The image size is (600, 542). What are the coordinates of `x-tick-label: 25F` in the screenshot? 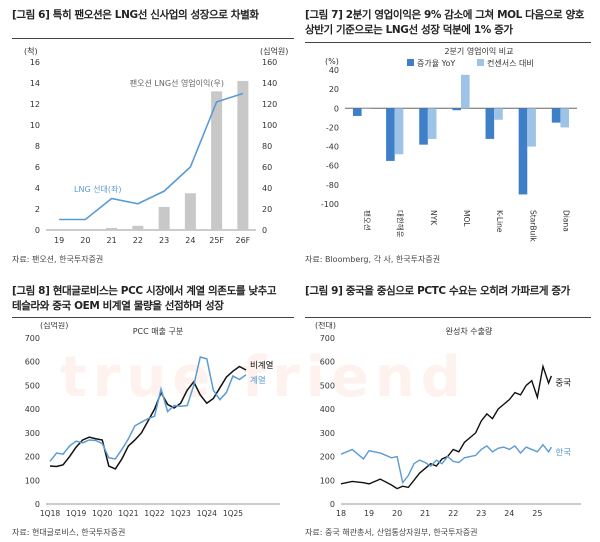 It's located at (216, 240).